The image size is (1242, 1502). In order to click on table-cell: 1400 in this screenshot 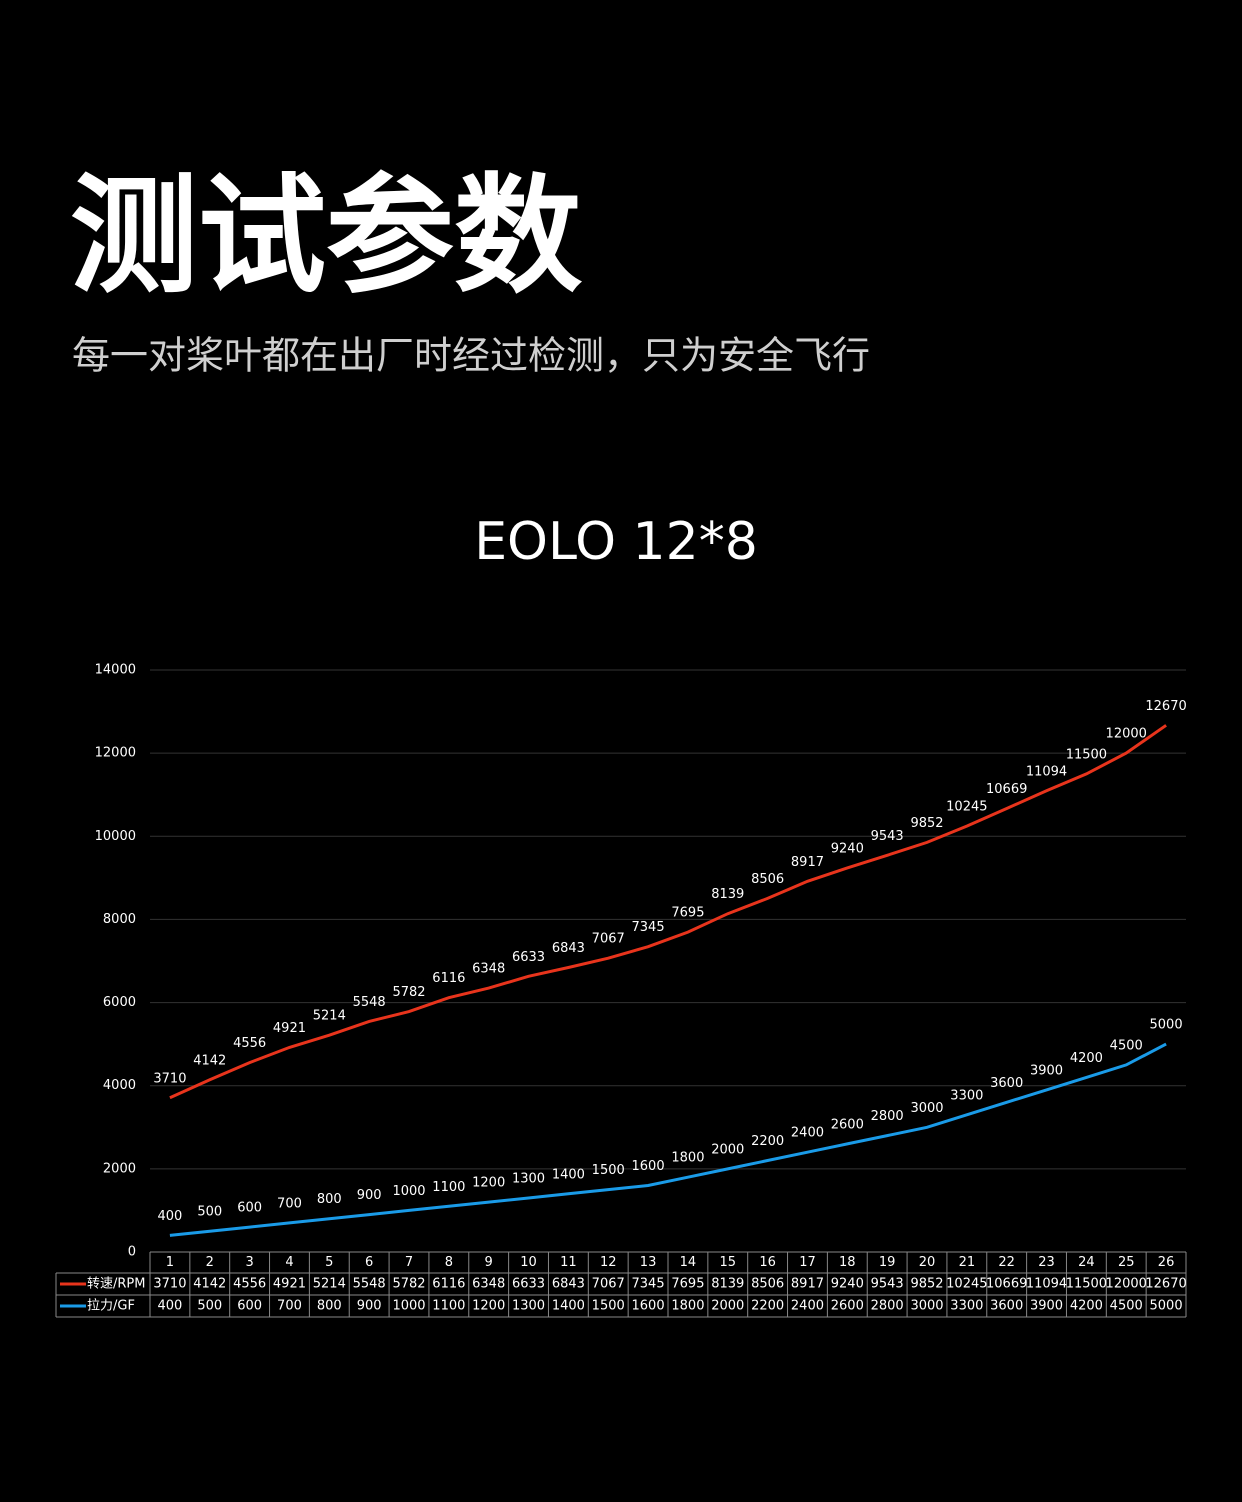, I will do `click(568, 1306)`.